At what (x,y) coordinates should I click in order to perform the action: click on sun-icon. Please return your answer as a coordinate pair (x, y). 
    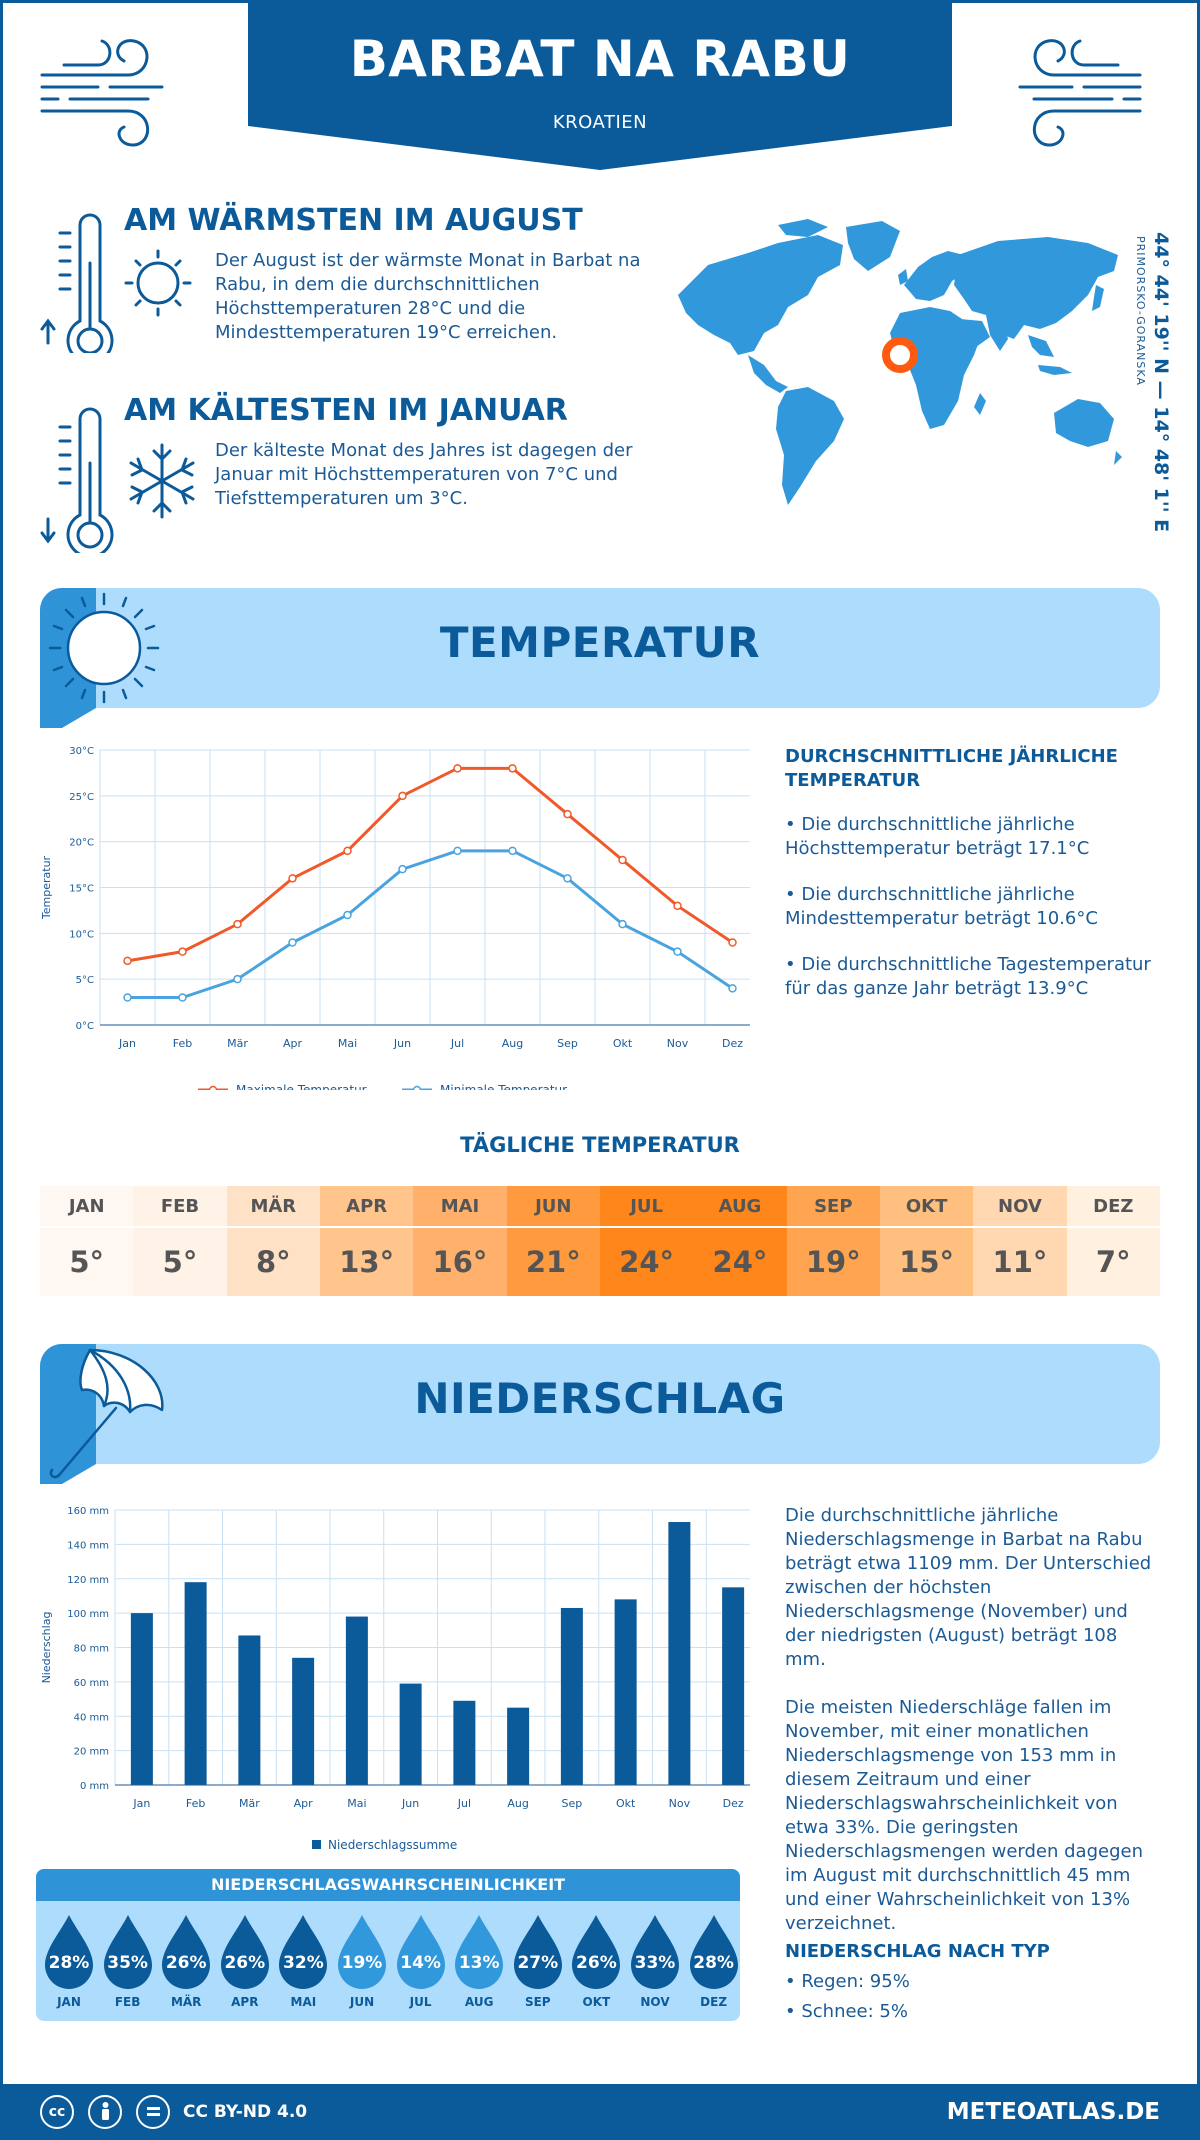
    Looking at the image, I should click on (100, 658).